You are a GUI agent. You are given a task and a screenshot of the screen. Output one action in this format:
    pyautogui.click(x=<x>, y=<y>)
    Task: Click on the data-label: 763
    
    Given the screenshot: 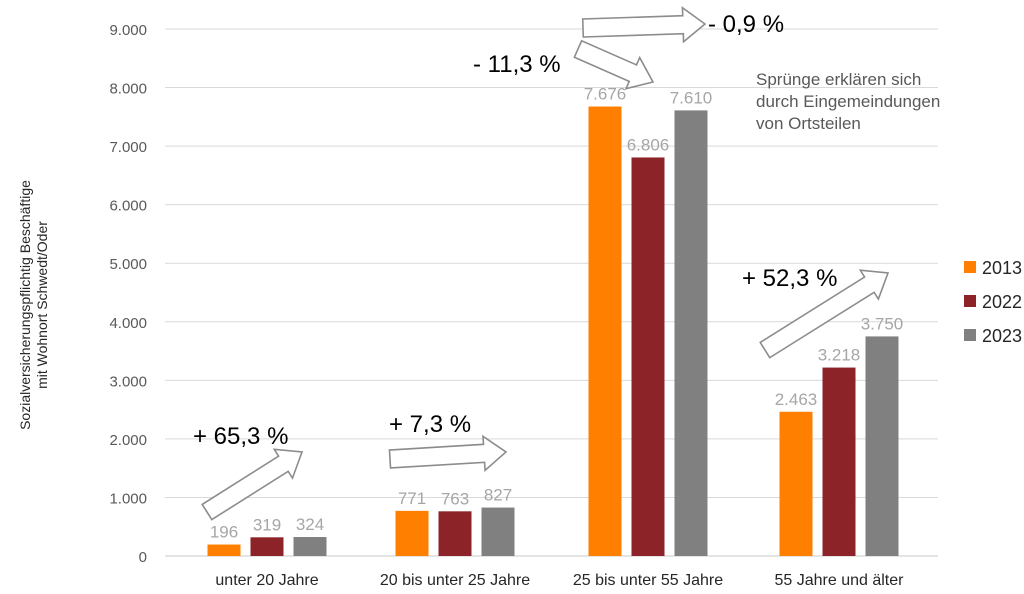 What is the action you would take?
    pyautogui.click(x=455, y=498)
    